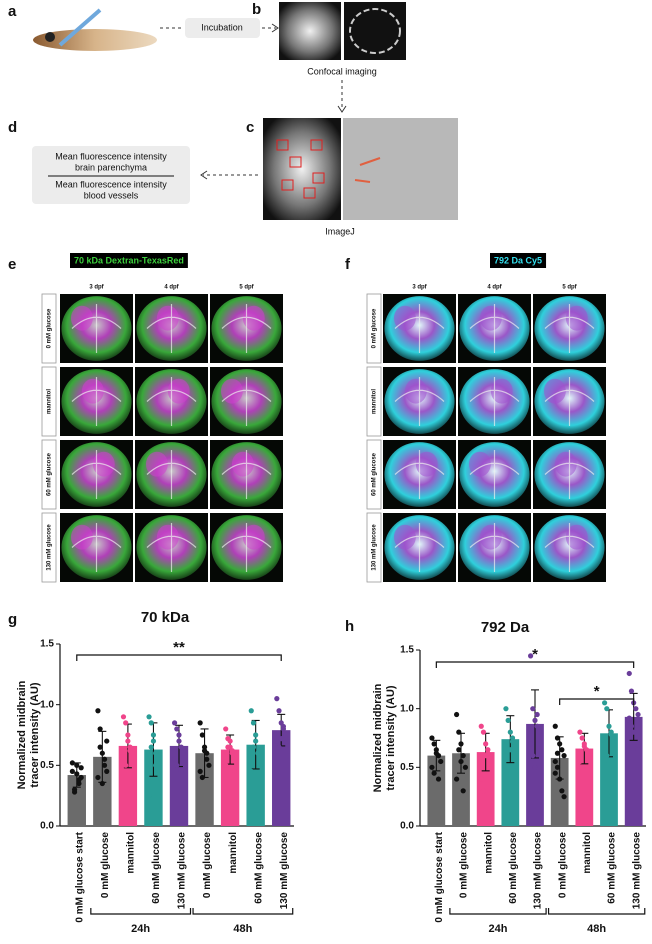 This screenshot has height=944, width=652. I want to click on x-tick-label: 130 mM glucose, so click(284, 871).